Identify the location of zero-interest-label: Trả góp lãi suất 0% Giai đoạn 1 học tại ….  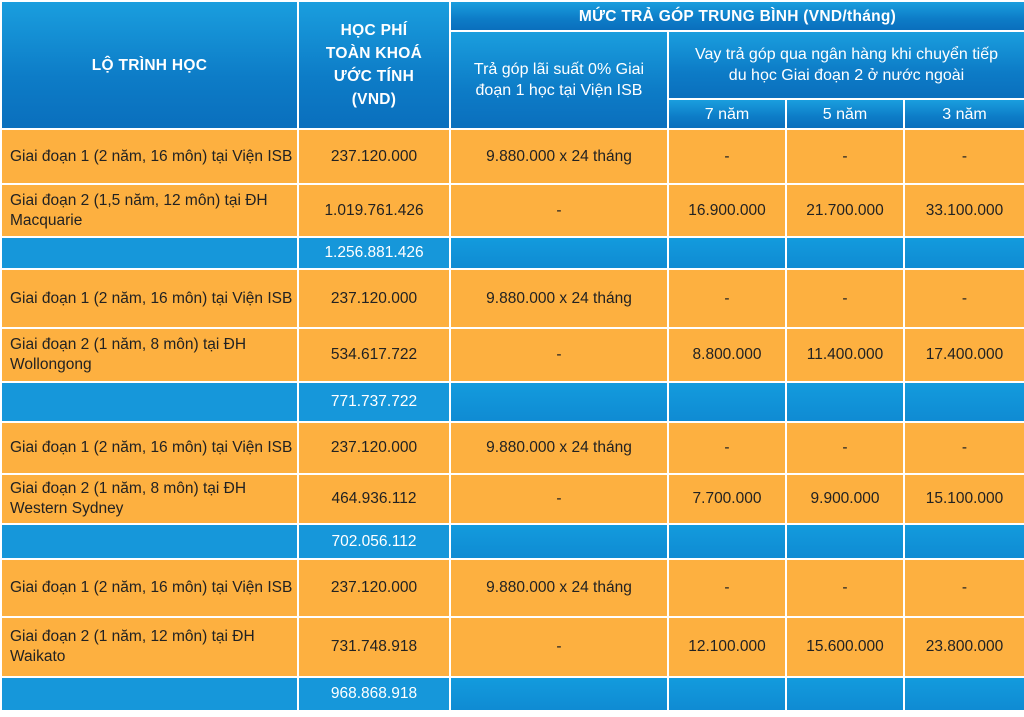
(559, 80).